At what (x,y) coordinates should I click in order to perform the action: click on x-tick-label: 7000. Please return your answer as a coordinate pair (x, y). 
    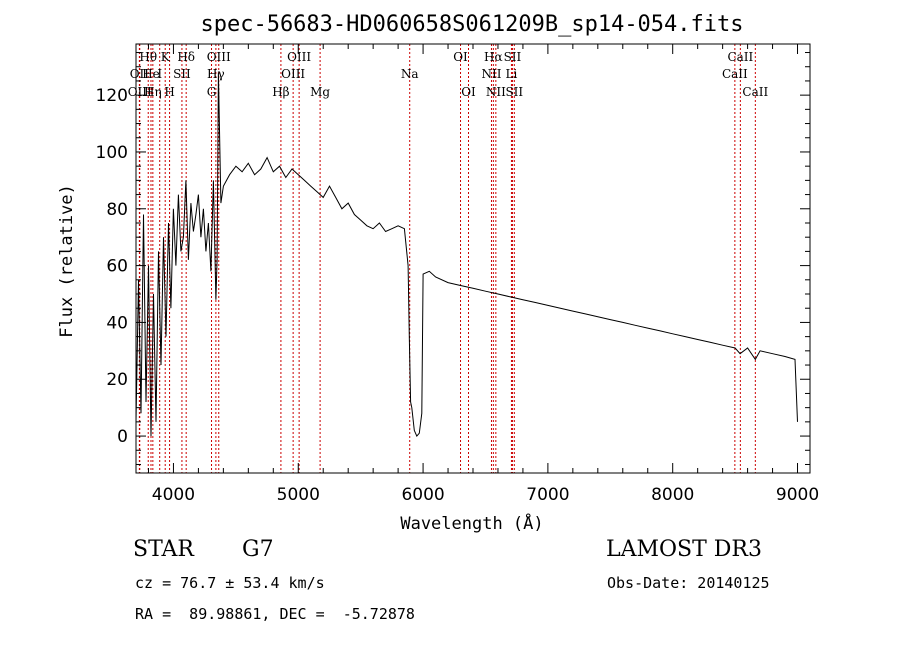
    Looking at the image, I should click on (547, 495).